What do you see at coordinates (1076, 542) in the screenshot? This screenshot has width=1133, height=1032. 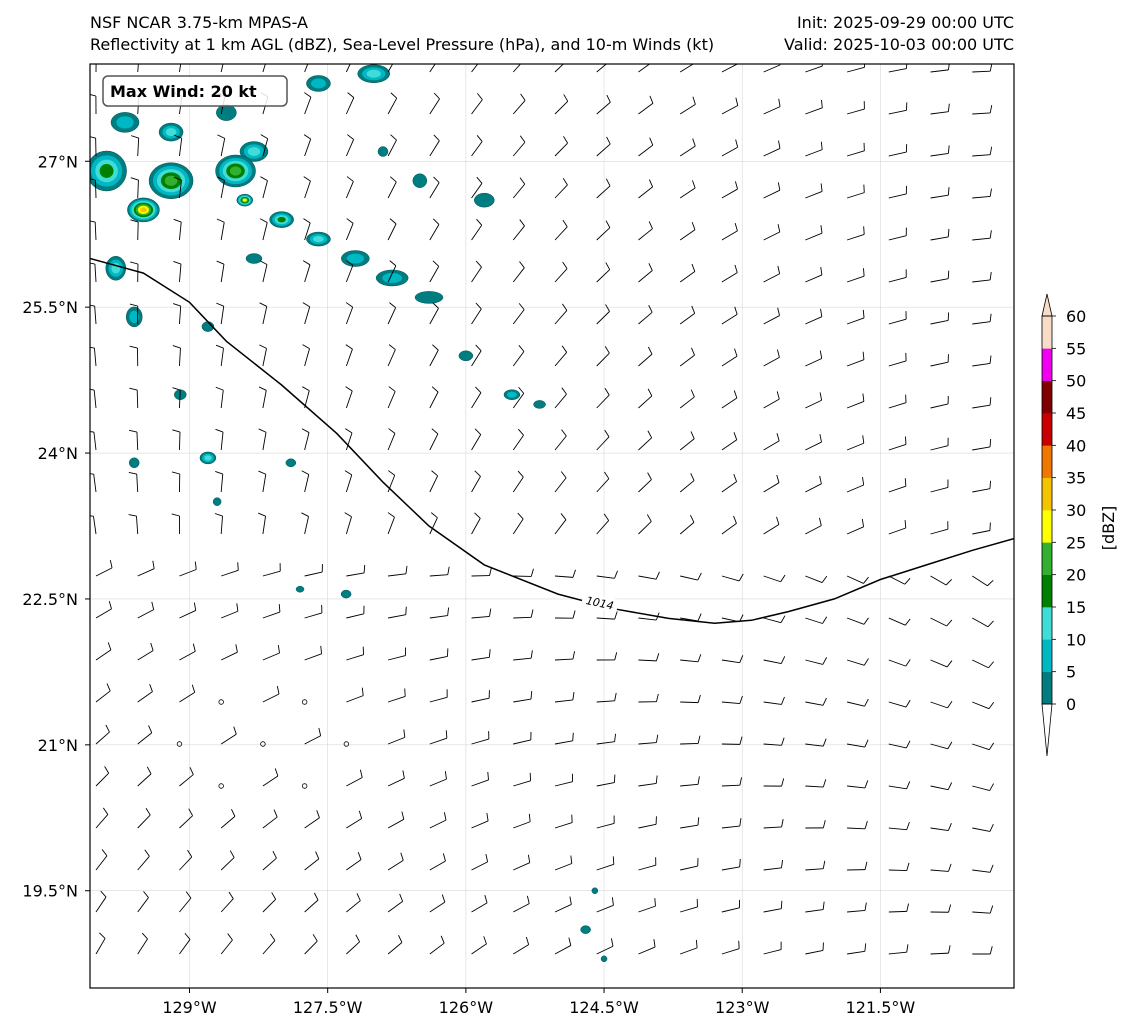 I see `colorbar-tick-label: 25` at bounding box center [1076, 542].